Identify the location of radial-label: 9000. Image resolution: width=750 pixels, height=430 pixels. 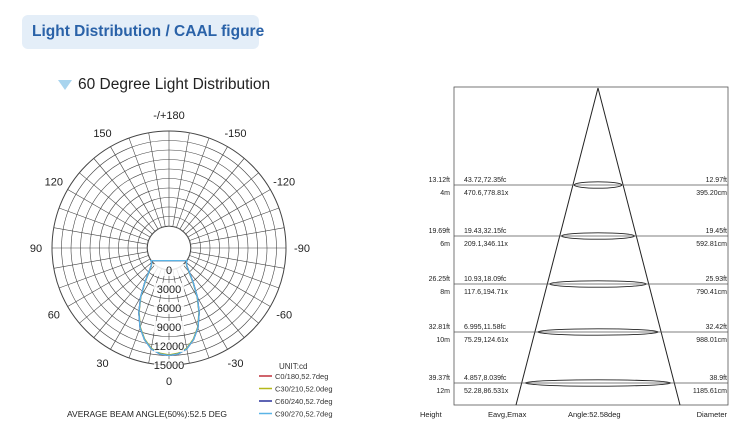
(169, 328).